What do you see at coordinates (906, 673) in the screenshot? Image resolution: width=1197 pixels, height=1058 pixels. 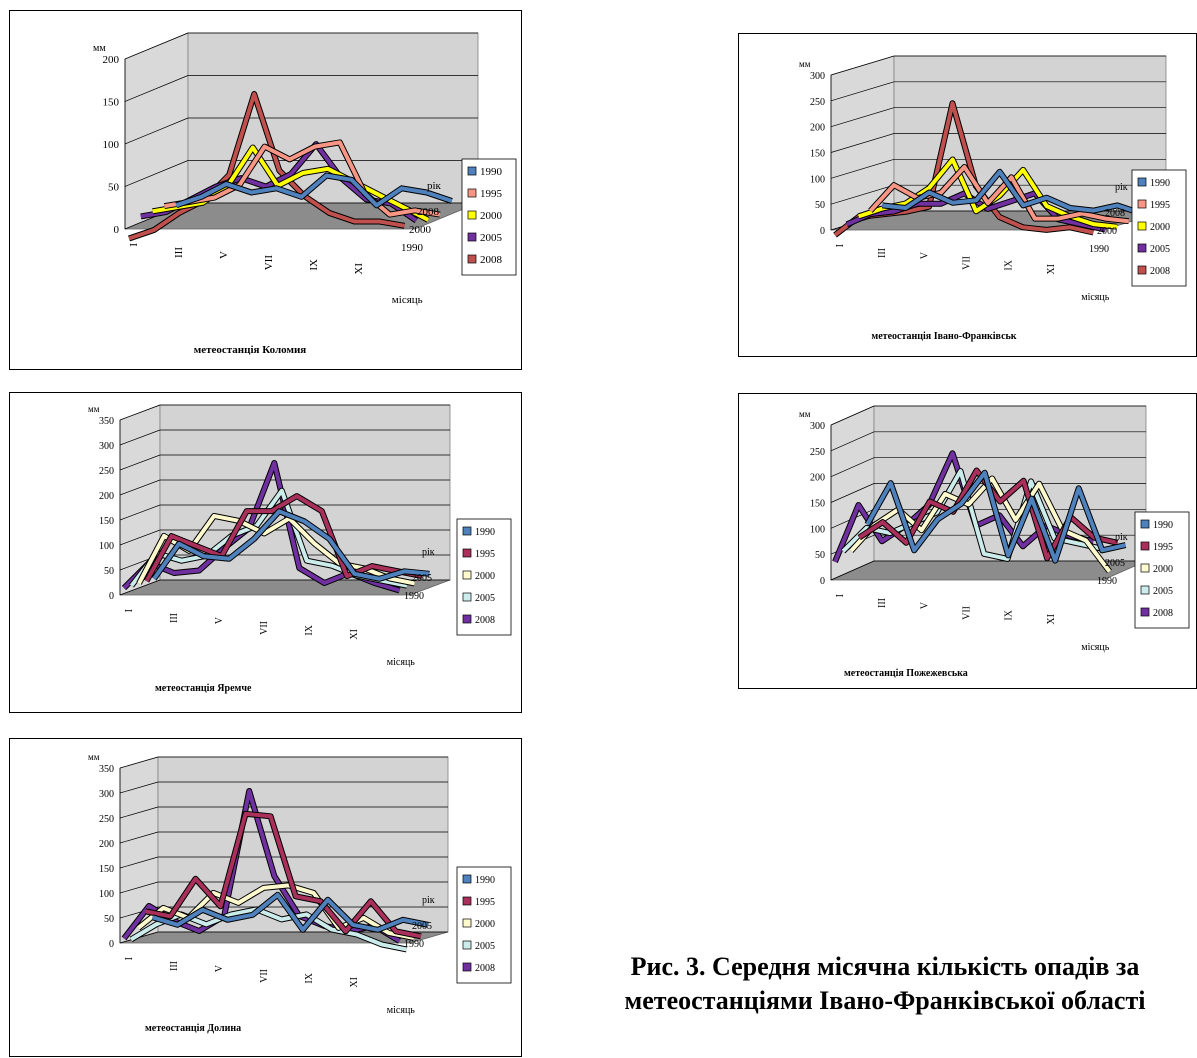 I see `chart-title: метеостанція Пожежевська` at bounding box center [906, 673].